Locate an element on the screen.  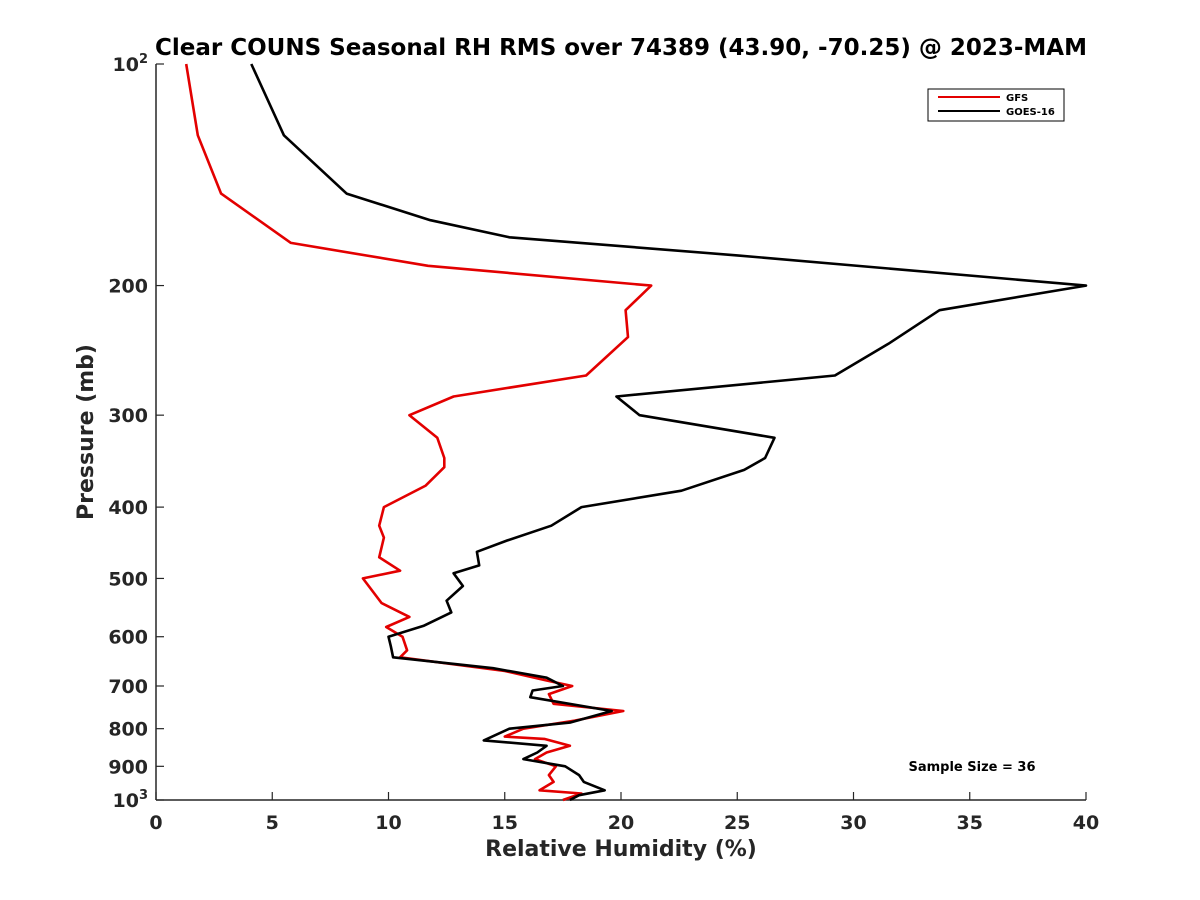
x-axis-ticks: 0 5 10 15 20 25 30 35 40 is located at coordinates (624, 813).